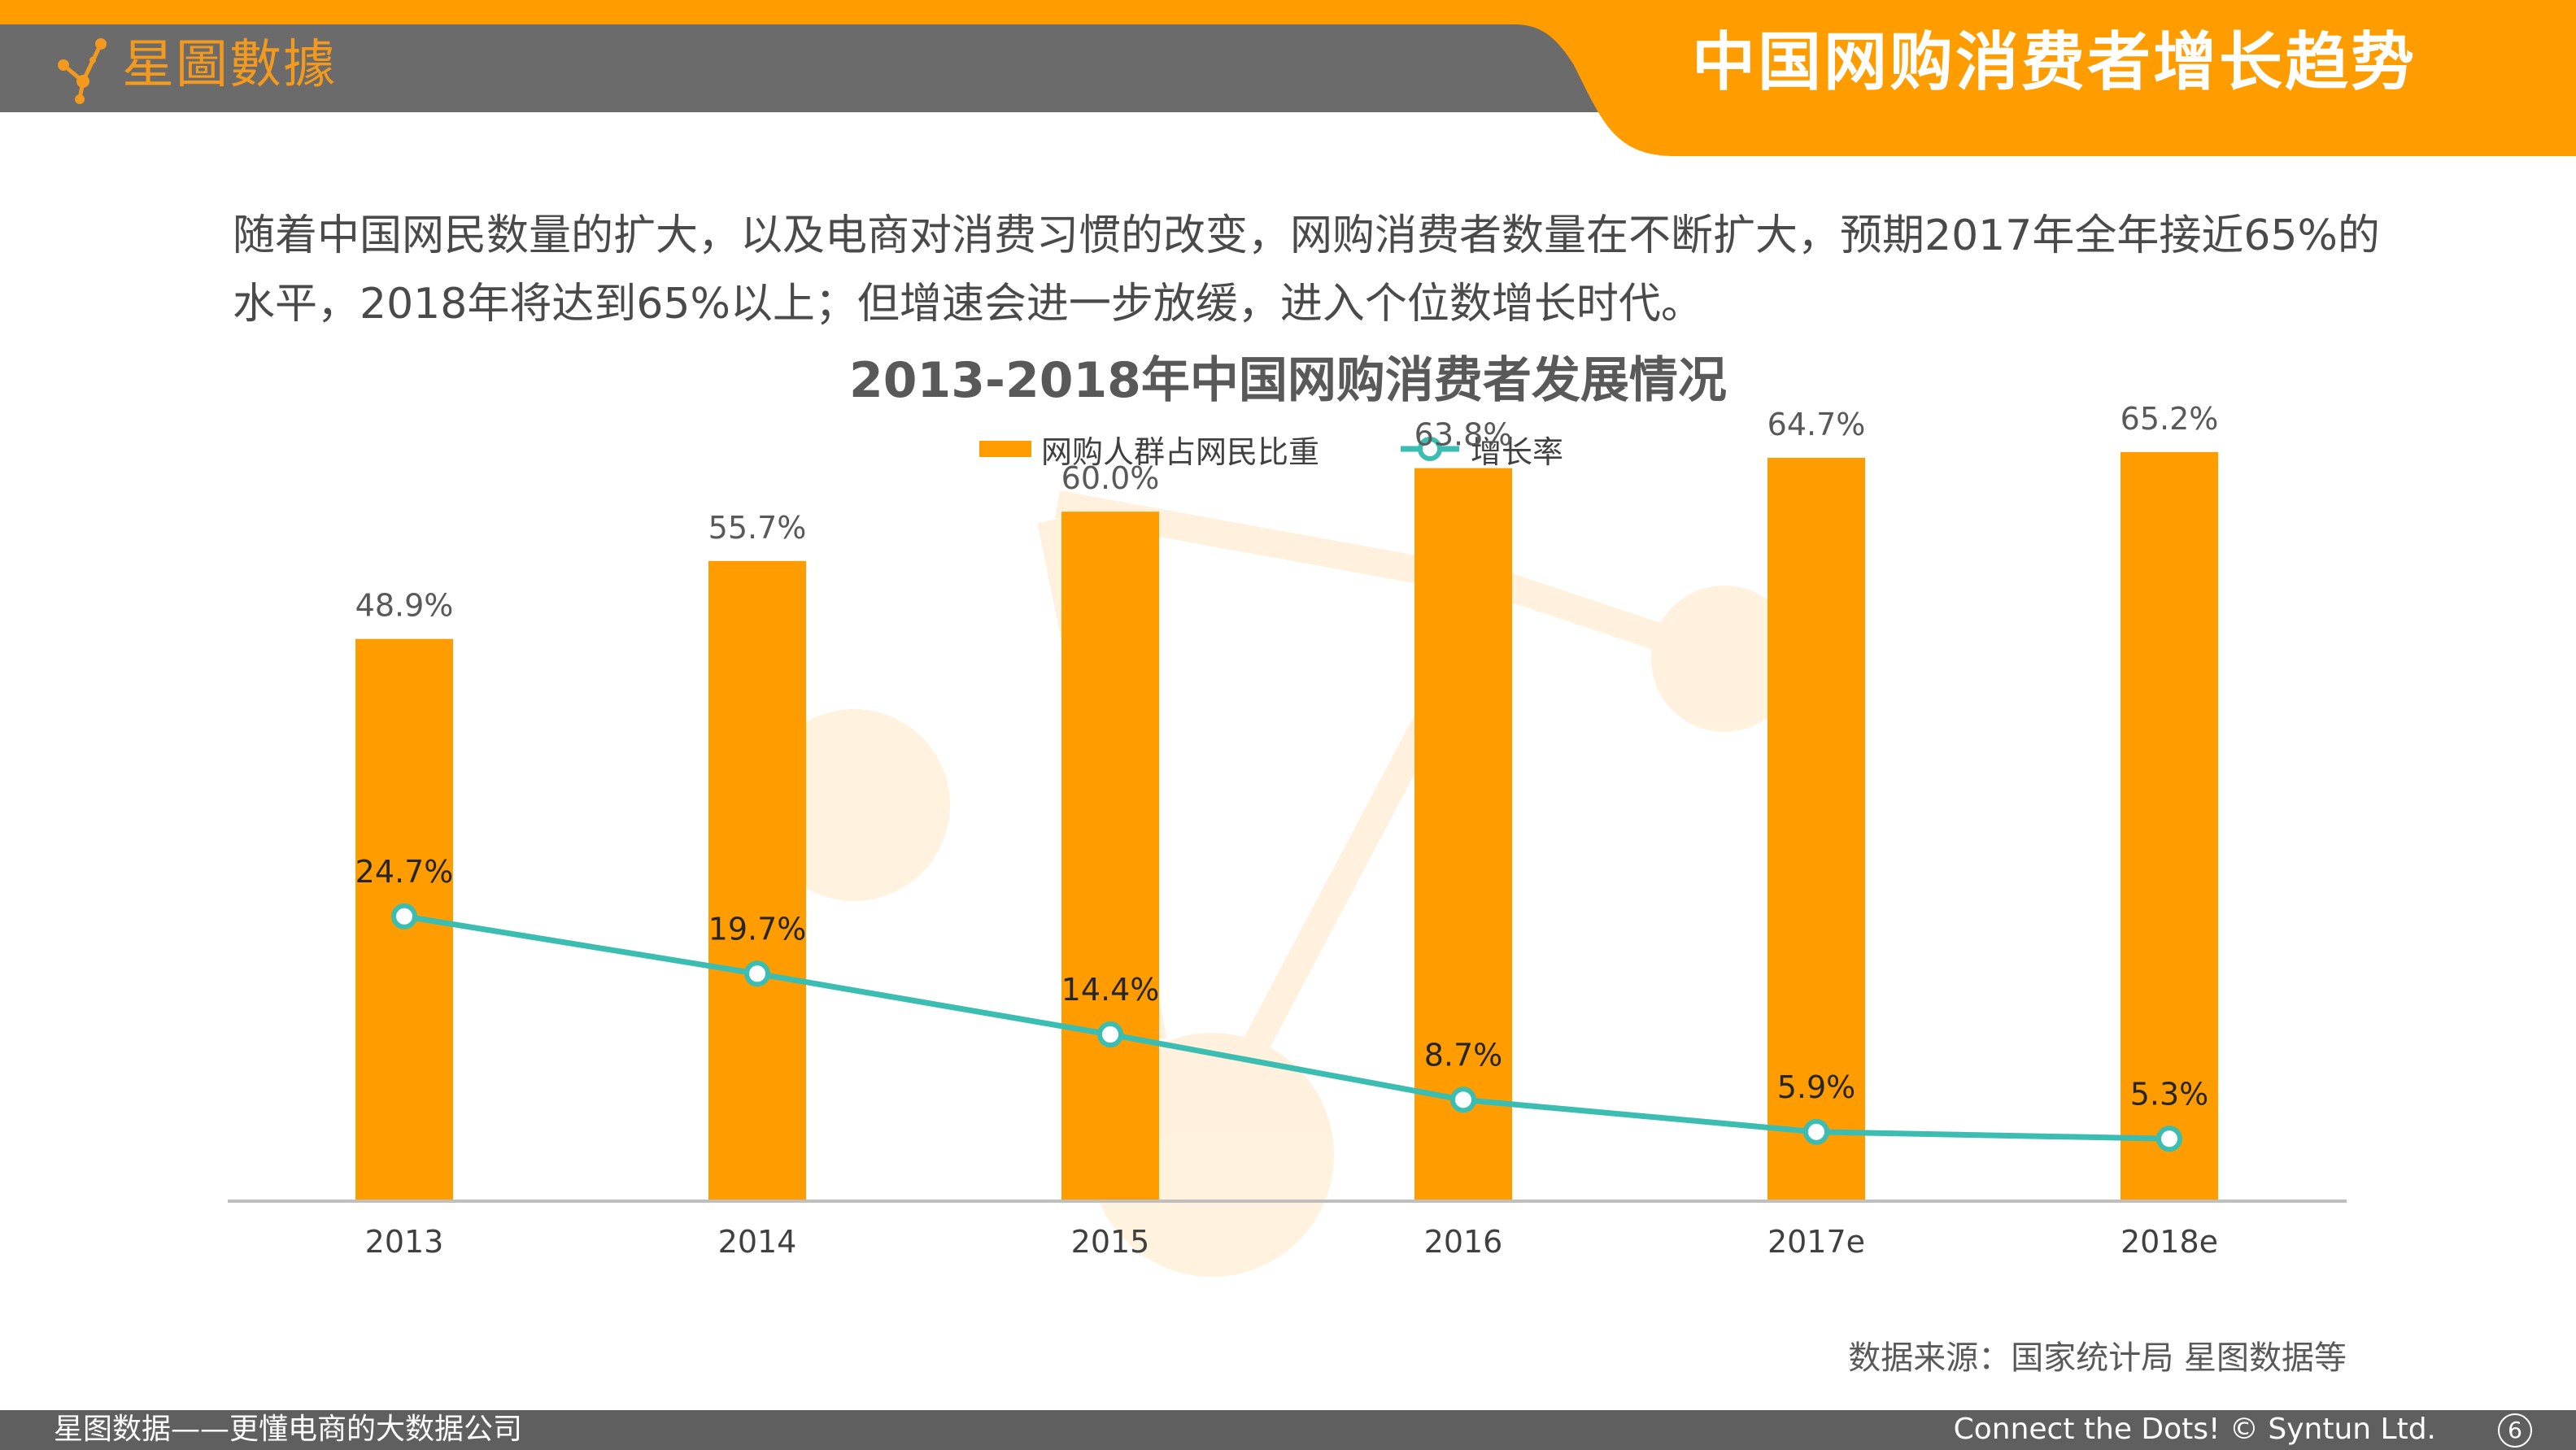 Image resolution: width=2576 pixels, height=1450 pixels. Describe the element at coordinates (1110, 856) in the screenshot. I see `bar-2015` at that location.